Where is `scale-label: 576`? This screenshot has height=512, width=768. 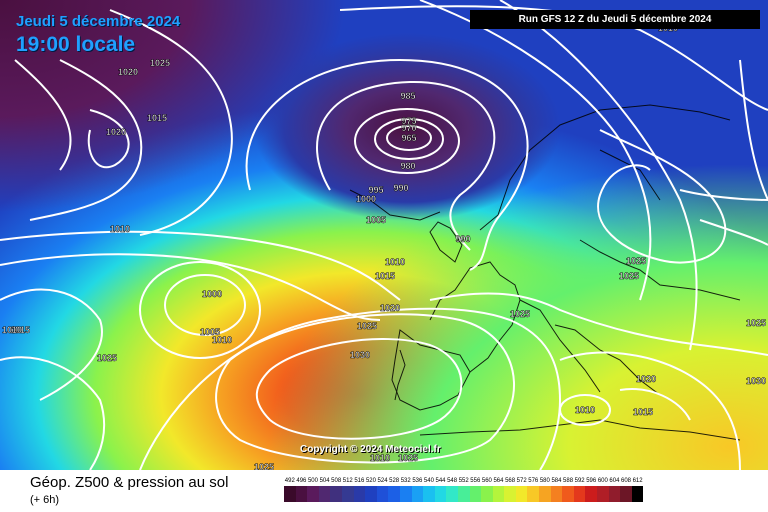 scale-label: 576 is located at coordinates (533, 481).